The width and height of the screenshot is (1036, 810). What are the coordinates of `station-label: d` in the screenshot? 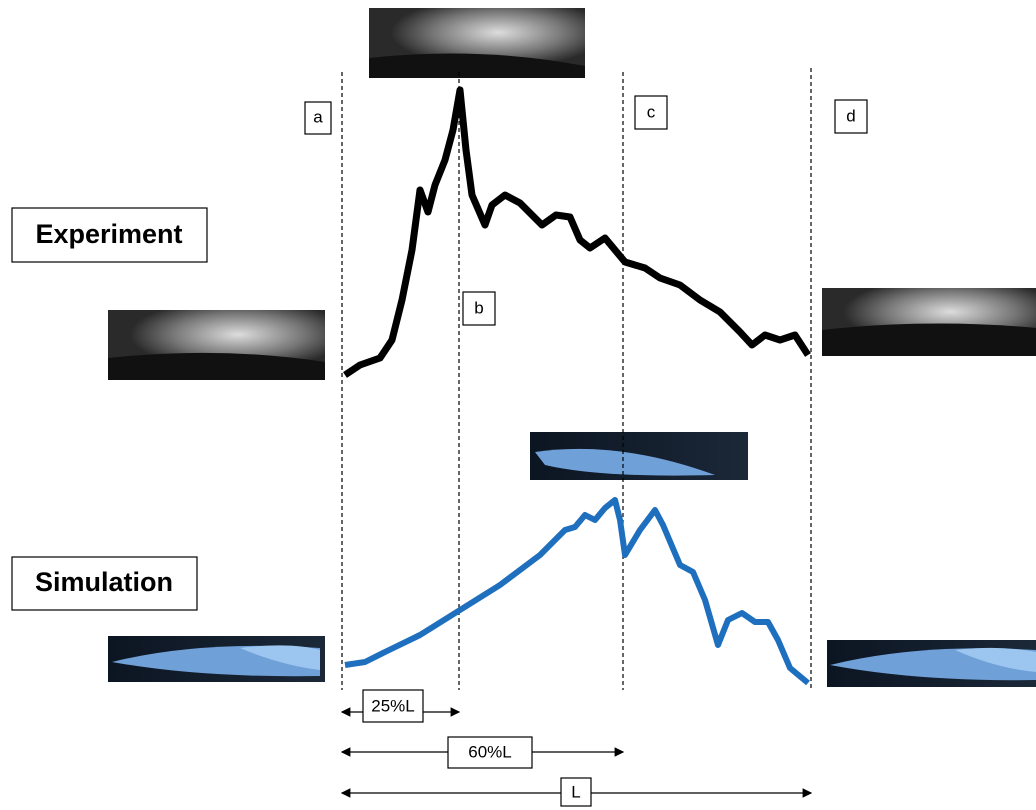 It's located at (850, 115).